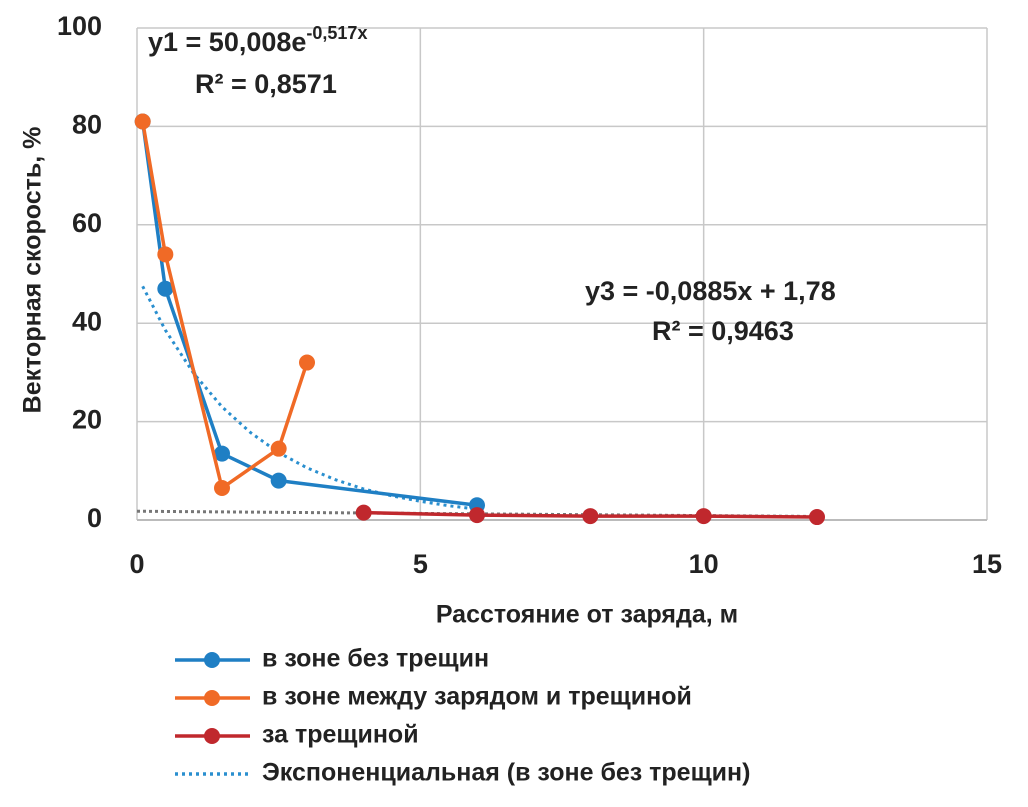  I want to click on y-axis-title: Векторная скорость, %, so click(33, 270).